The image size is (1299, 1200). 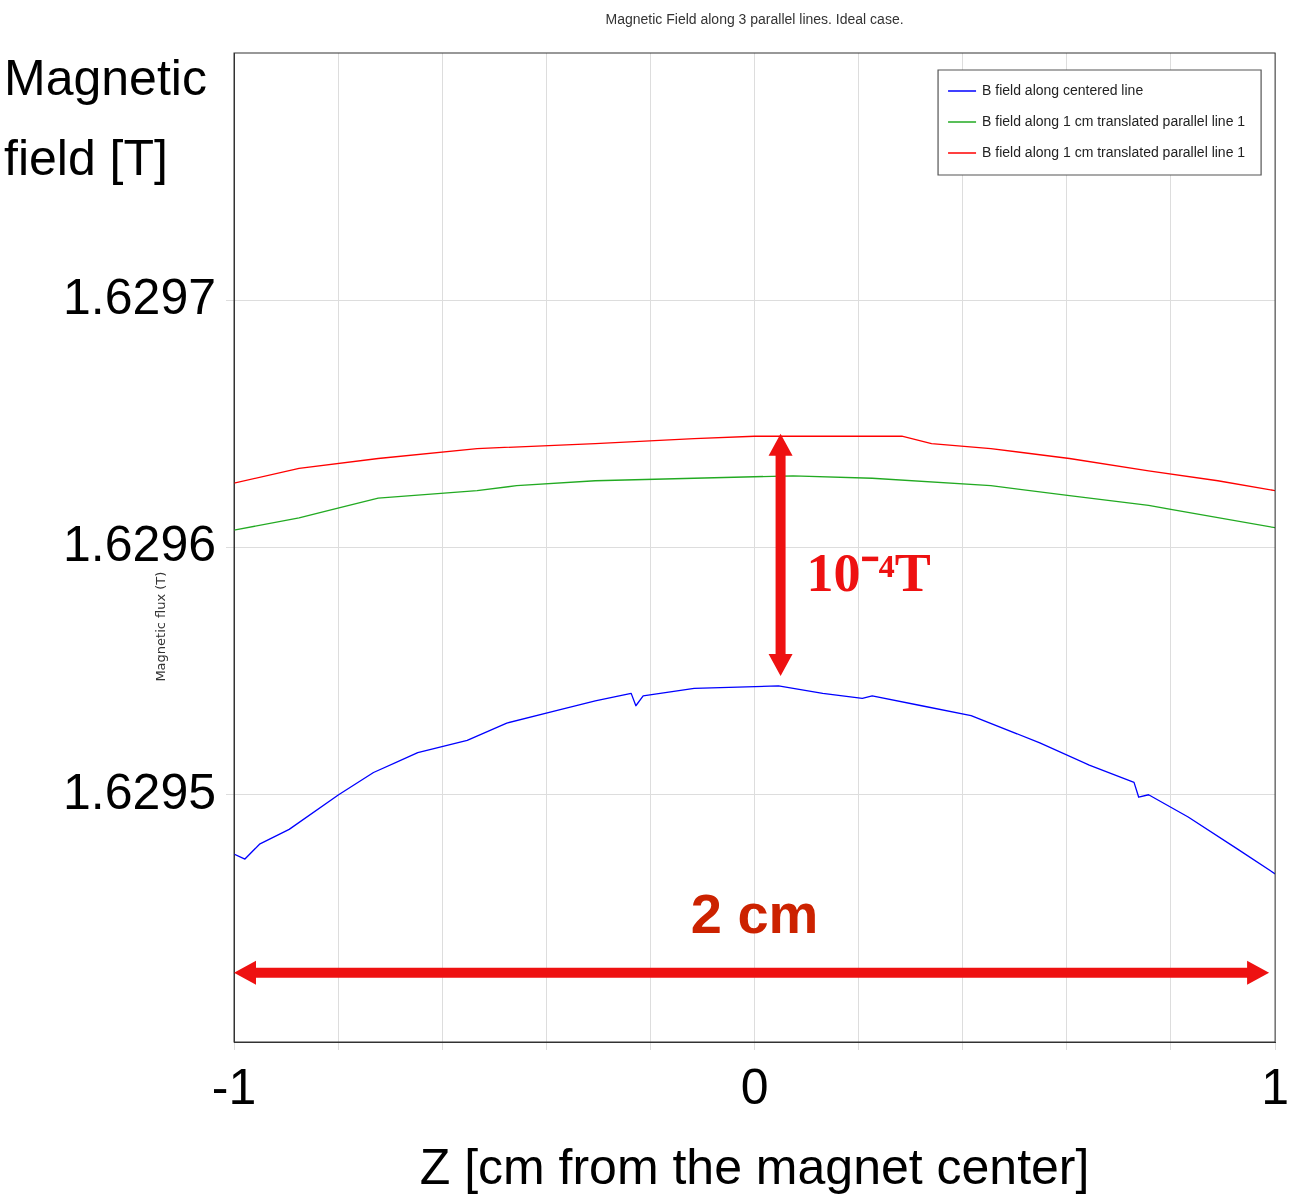 What do you see at coordinates (754, 914) in the screenshot?
I see `annotation: 2 cm` at bounding box center [754, 914].